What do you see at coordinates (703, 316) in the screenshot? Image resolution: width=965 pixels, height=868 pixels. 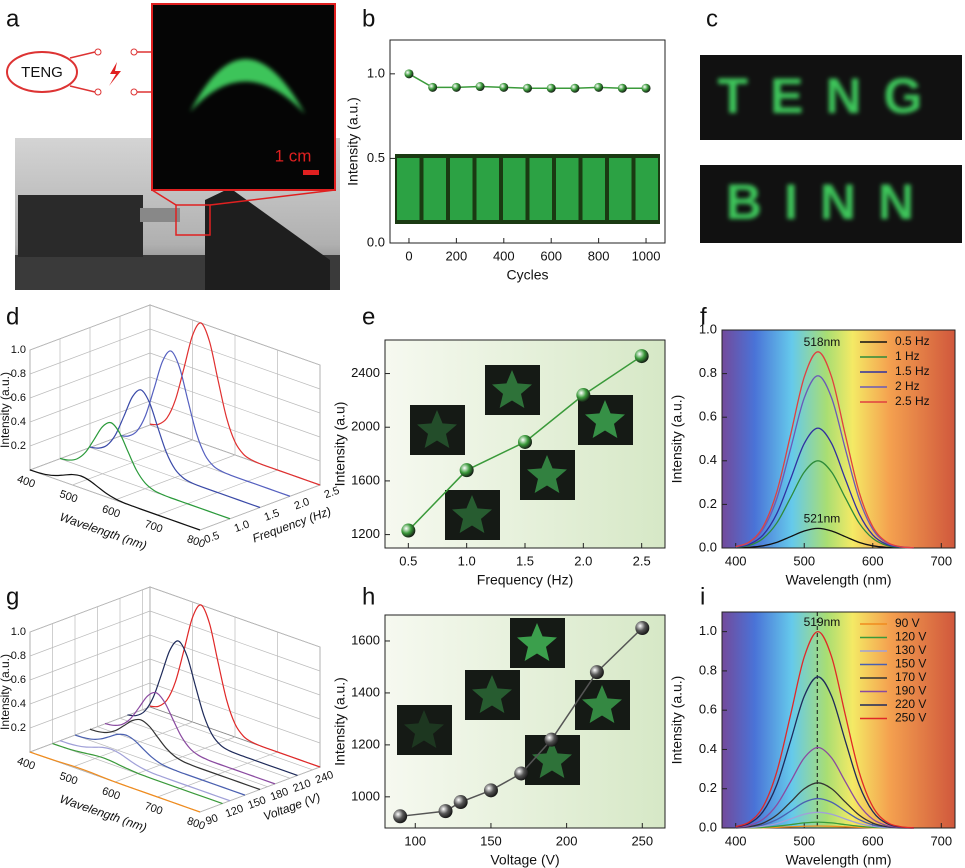 I see `panel-label: f` at bounding box center [703, 316].